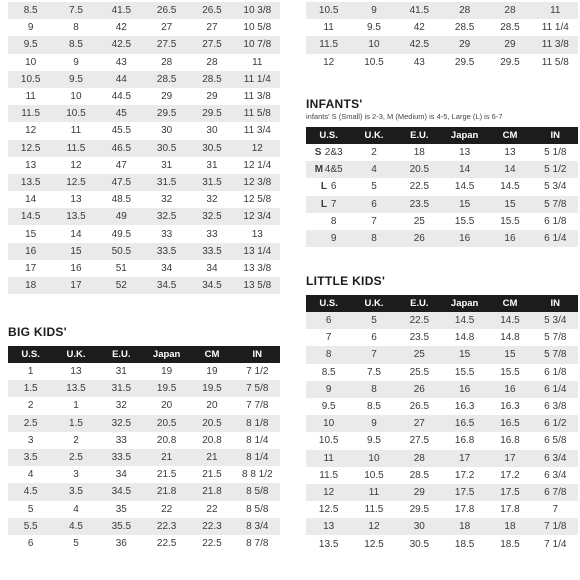  Describe the element at coordinates (257, 28) in the screenshot. I see `cell-in: 10 5/8` at that location.